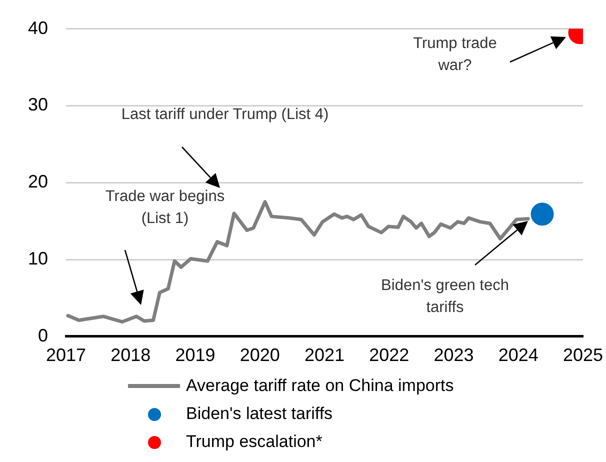  What do you see at coordinates (455, 55) in the screenshot?
I see `annotation: Trump trade war?` at bounding box center [455, 55].